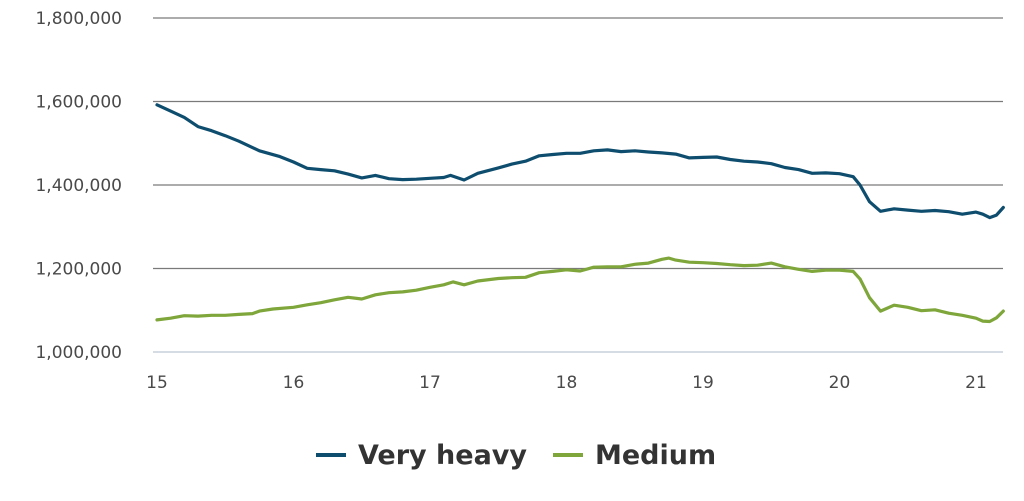 The image size is (1024, 501). Describe the element at coordinates (78, 353) in the screenshot. I see `y-tick-label: 1,000,000` at that location.